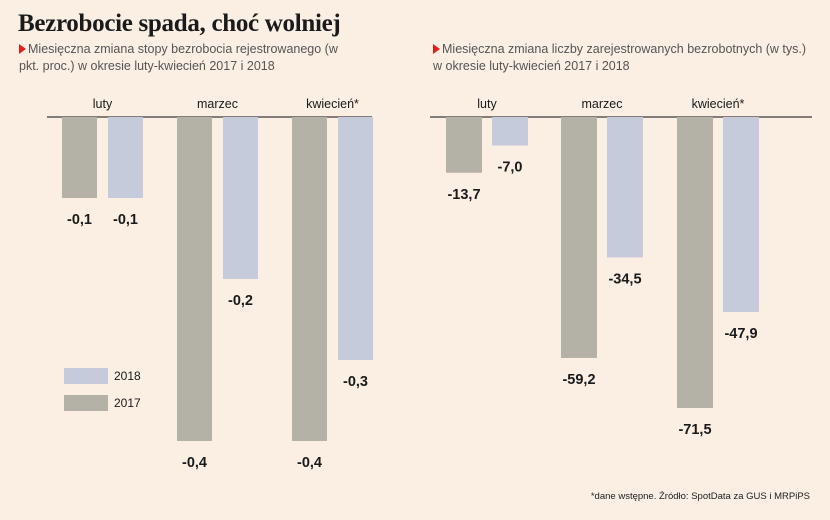 This screenshot has height=520, width=830. What do you see at coordinates (127, 376) in the screenshot?
I see `legend-label-2018: 2018` at bounding box center [127, 376].